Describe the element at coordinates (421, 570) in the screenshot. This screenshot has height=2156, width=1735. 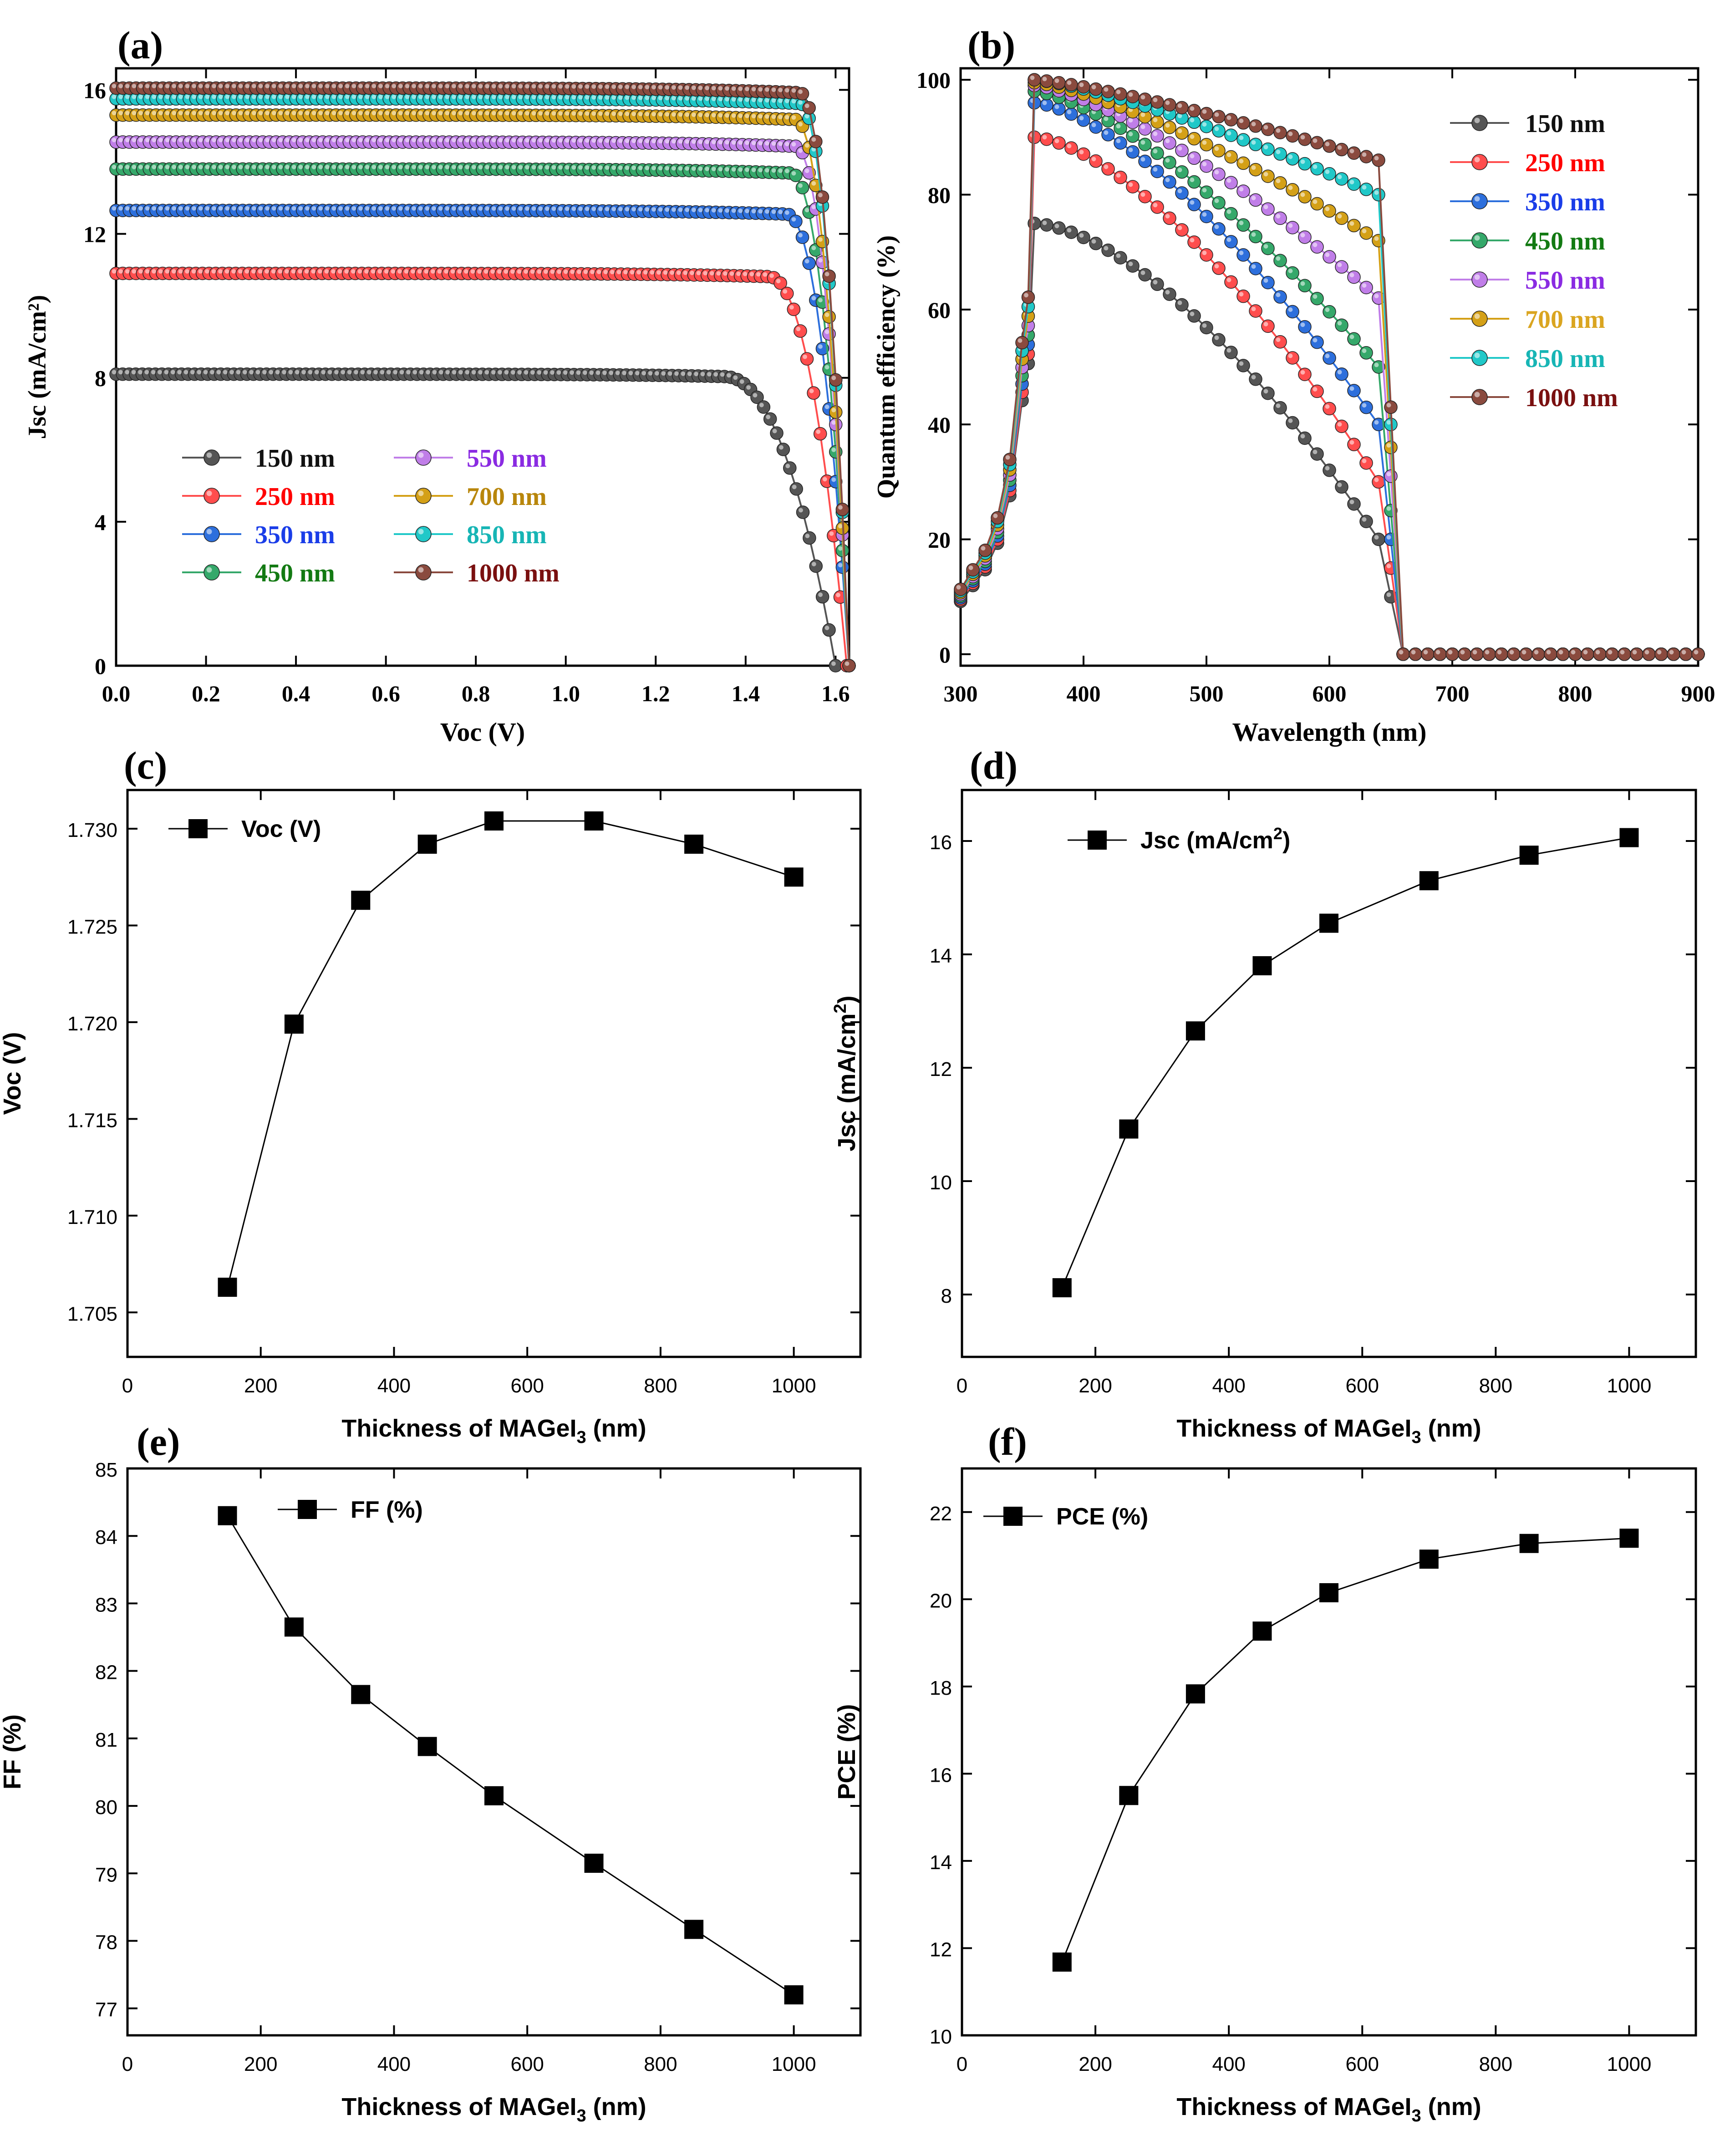
I see `panel-a-legend-marker-highlight` at that location.